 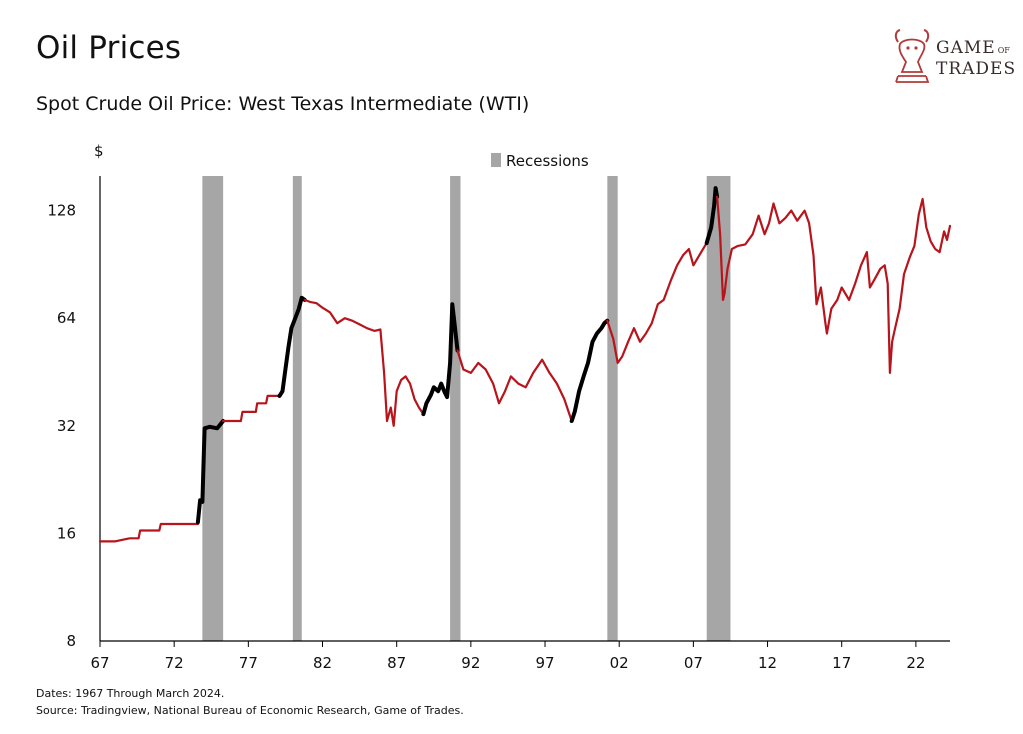 What do you see at coordinates (61, 211) in the screenshot?
I see `y-tick-label-128: 128` at bounding box center [61, 211].